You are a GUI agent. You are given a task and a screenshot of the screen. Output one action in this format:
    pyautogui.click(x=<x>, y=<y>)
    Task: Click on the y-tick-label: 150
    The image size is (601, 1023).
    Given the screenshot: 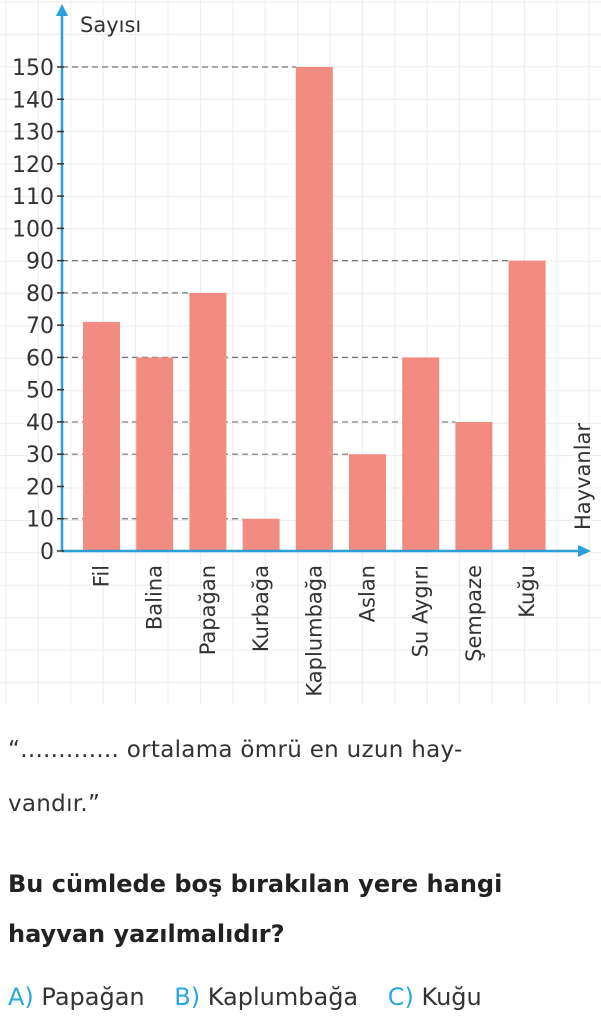 What is the action you would take?
    pyautogui.click(x=33, y=68)
    